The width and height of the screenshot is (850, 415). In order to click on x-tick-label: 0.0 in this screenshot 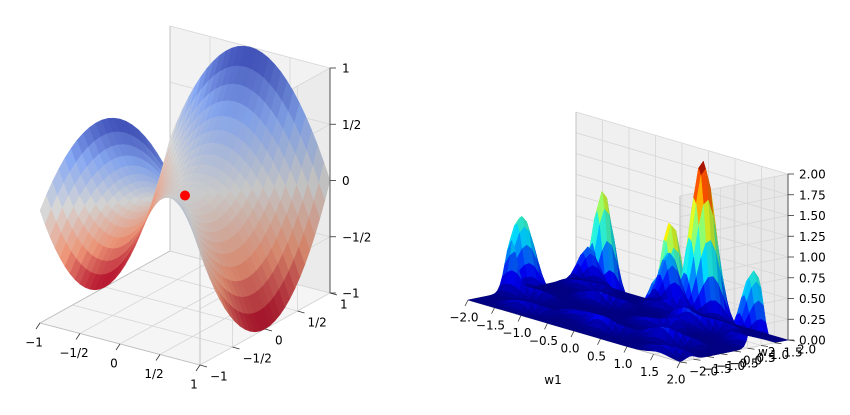, I will do `click(569, 349)`.